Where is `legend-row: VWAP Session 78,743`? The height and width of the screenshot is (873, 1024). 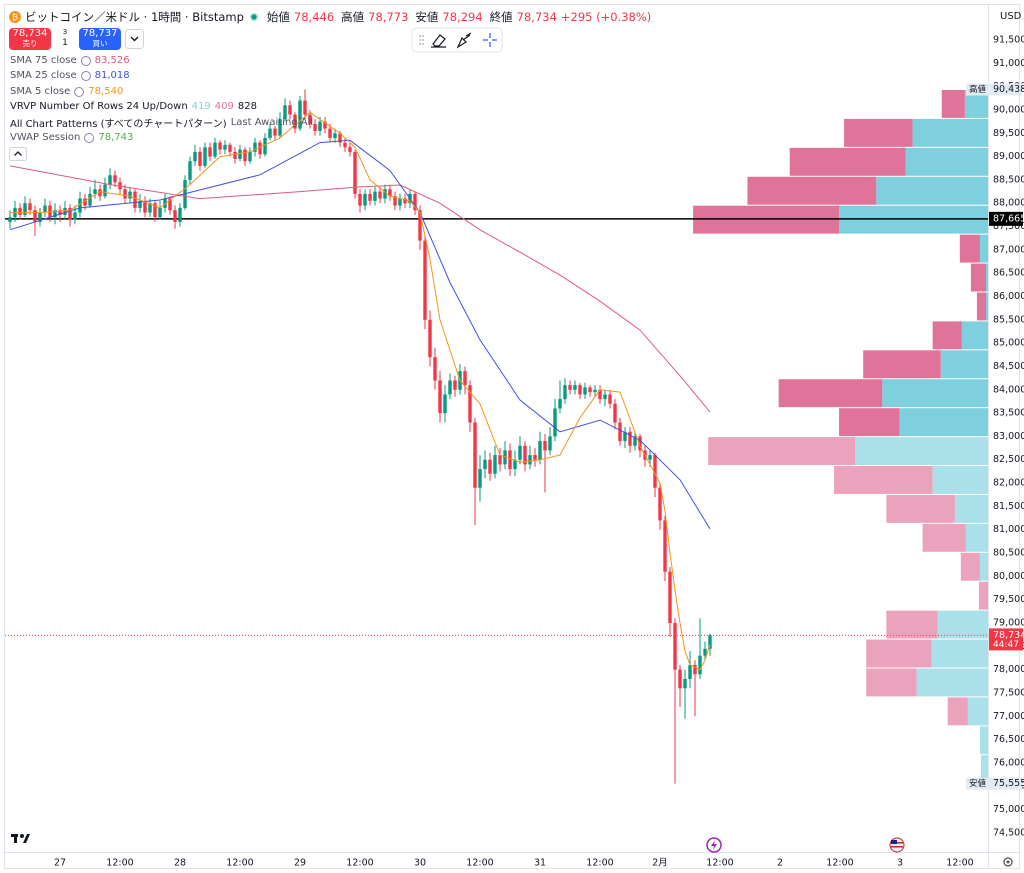
legend-row: VWAP Session 78,743 is located at coordinates (71, 137).